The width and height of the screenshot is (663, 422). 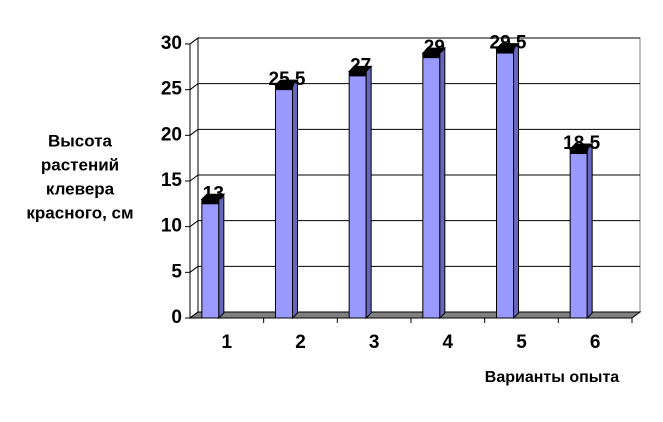 What do you see at coordinates (448, 342) in the screenshot?
I see `x-tick-label: 4` at bounding box center [448, 342].